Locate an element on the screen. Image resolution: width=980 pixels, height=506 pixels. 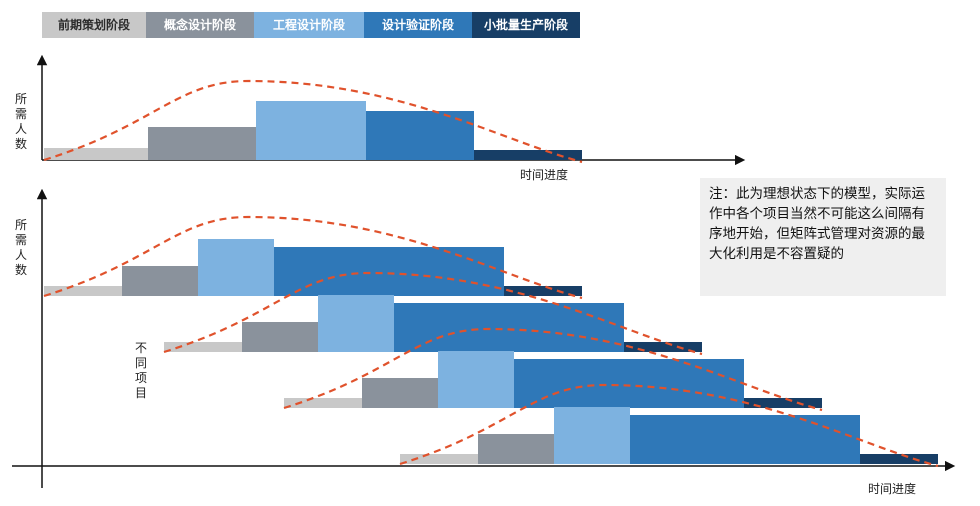
top-project-staffing-curve is located at coordinates (313, 121).